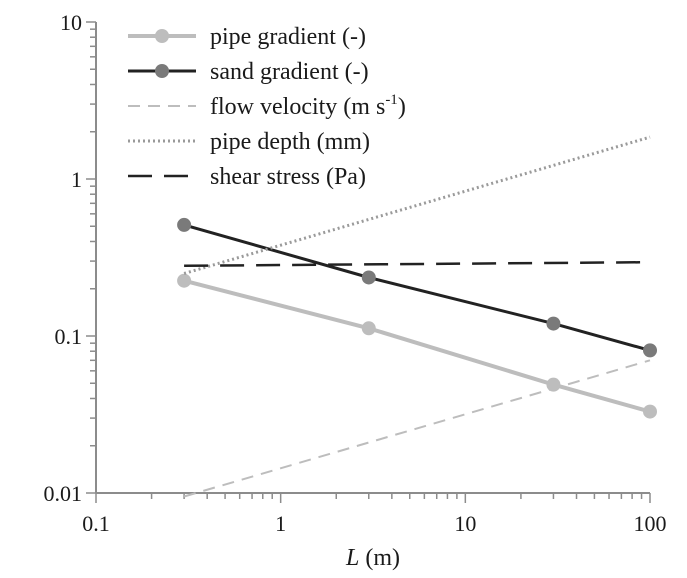  I want to click on legend-label-5: shear stress (Pa), so click(288, 177).